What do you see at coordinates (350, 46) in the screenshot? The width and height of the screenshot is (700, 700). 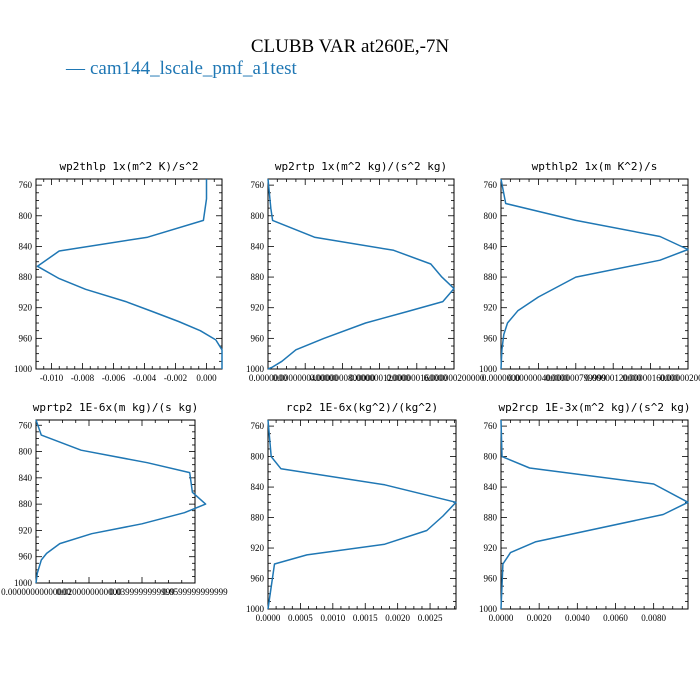 I see `figure-title: CLUBB VAR at260E,-7N` at bounding box center [350, 46].